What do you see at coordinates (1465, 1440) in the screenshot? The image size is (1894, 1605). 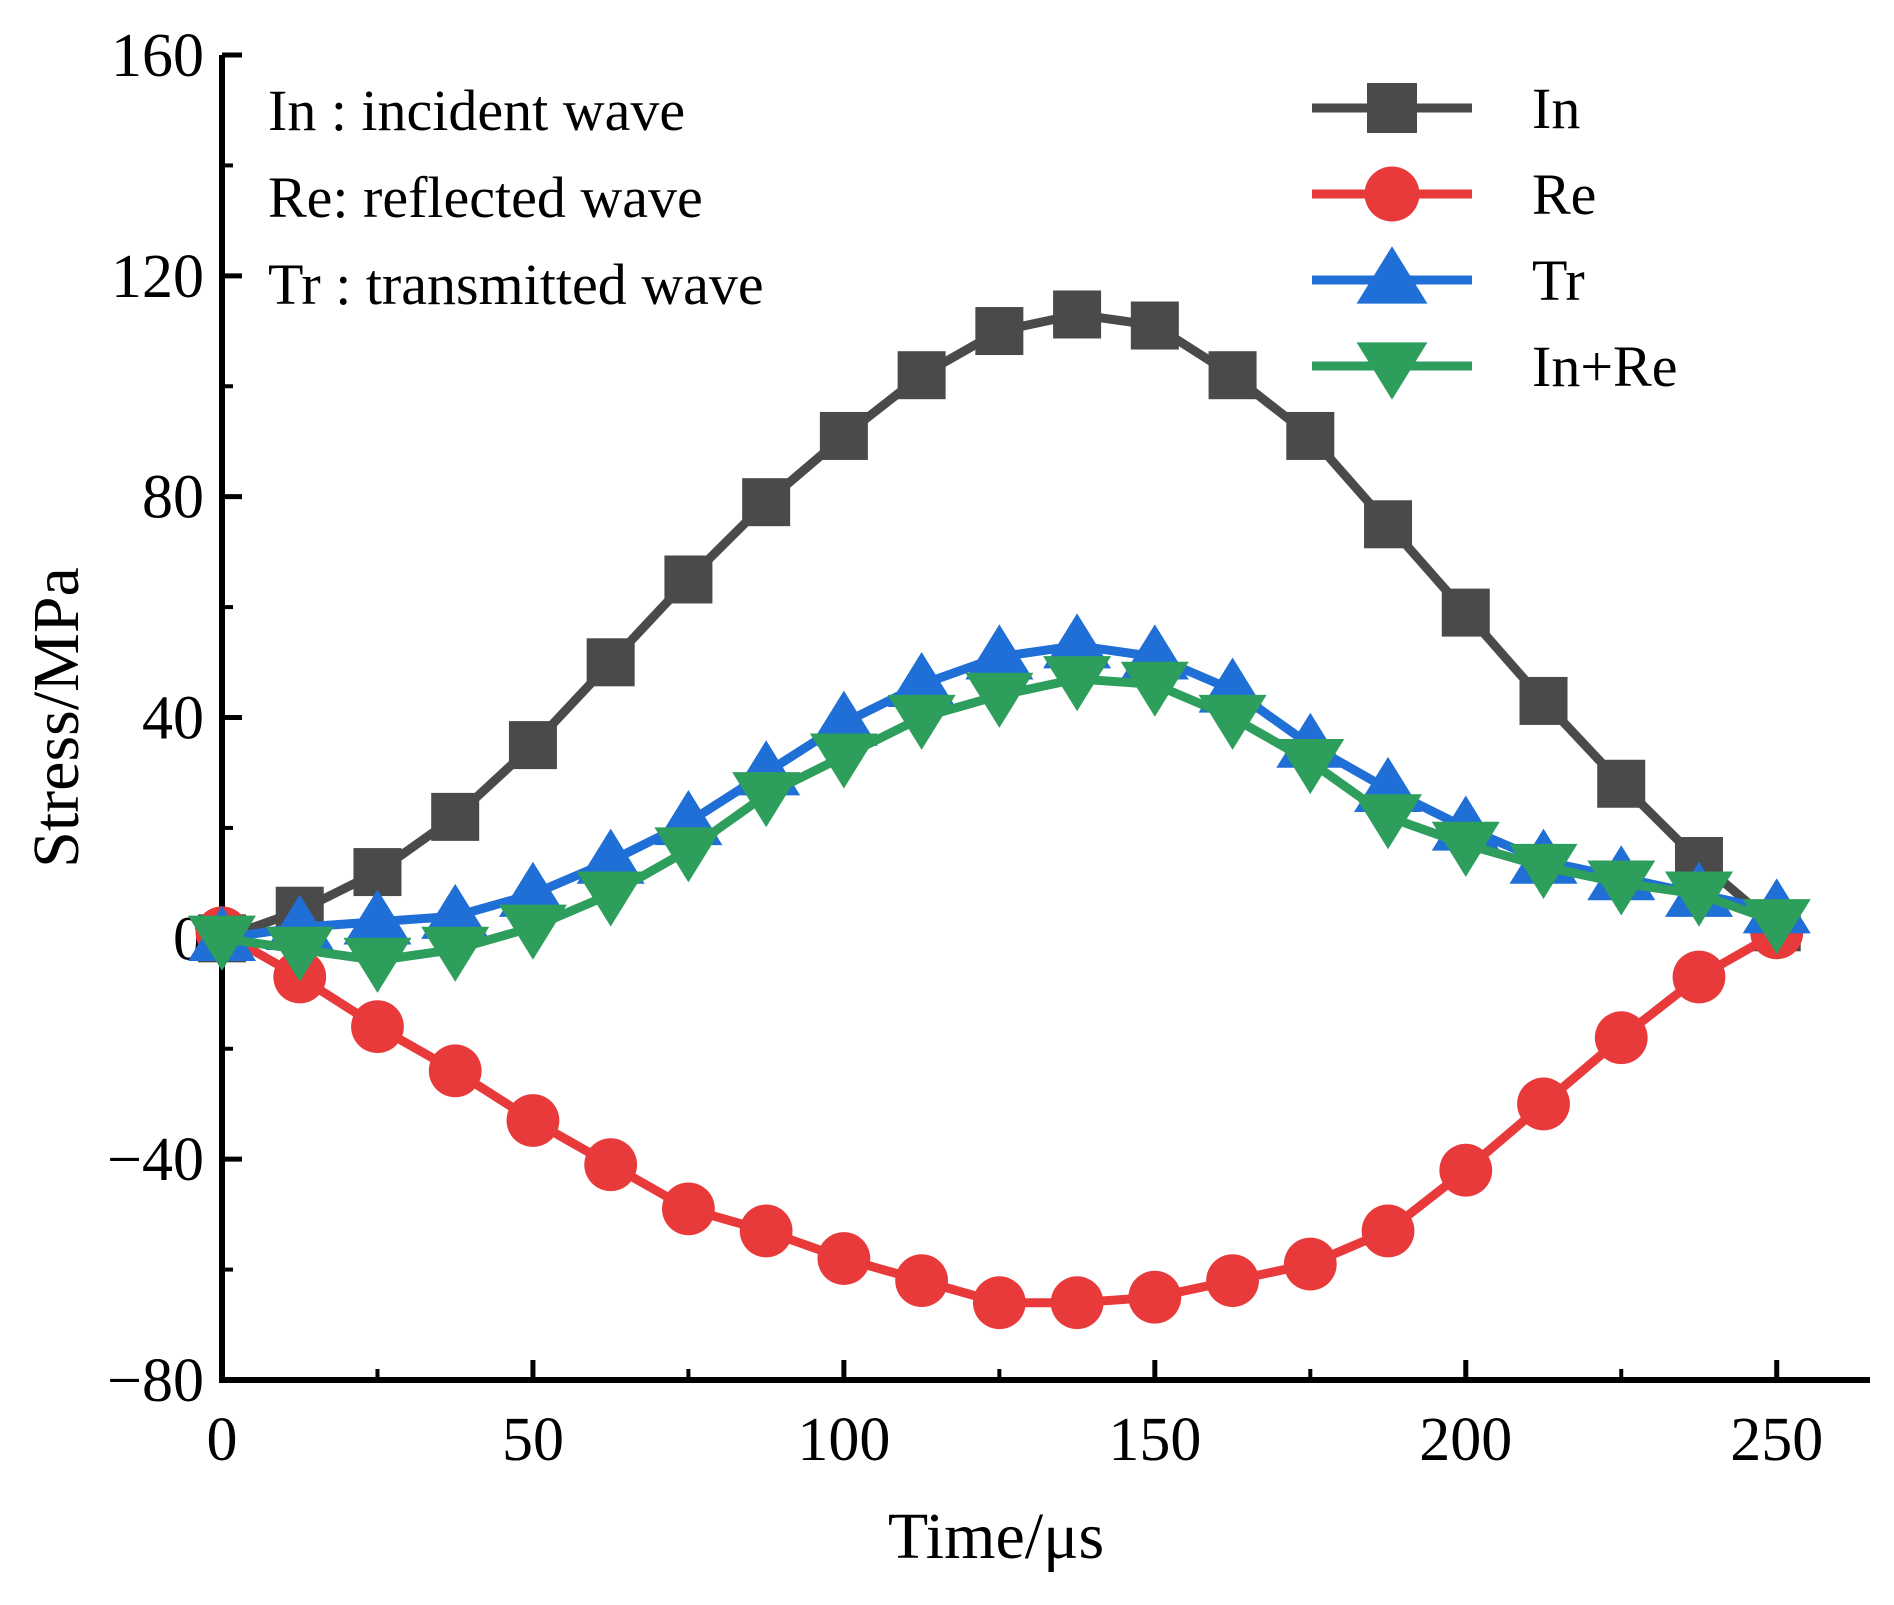 I see `x-tick-label: 200` at bounding box center [1465, 1440].